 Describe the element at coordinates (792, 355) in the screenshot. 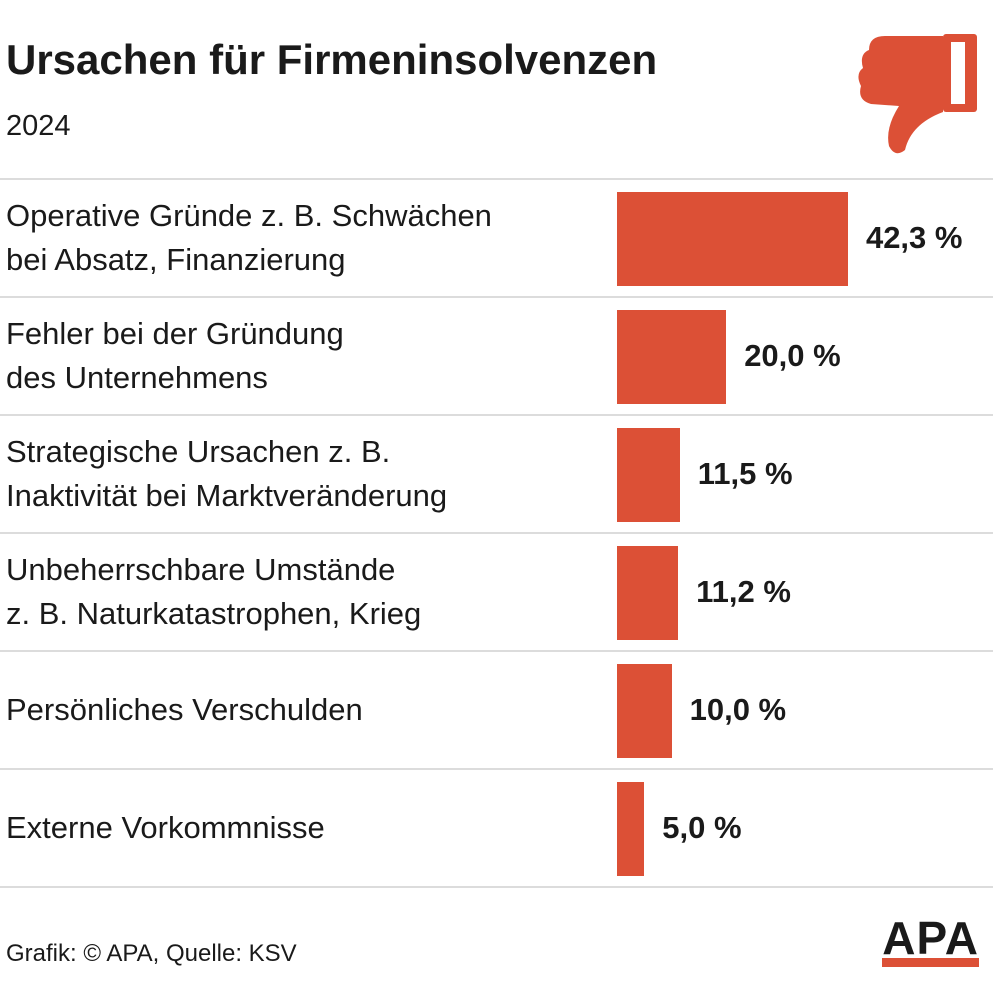

I see `value-label: 20,0 %` at that location.